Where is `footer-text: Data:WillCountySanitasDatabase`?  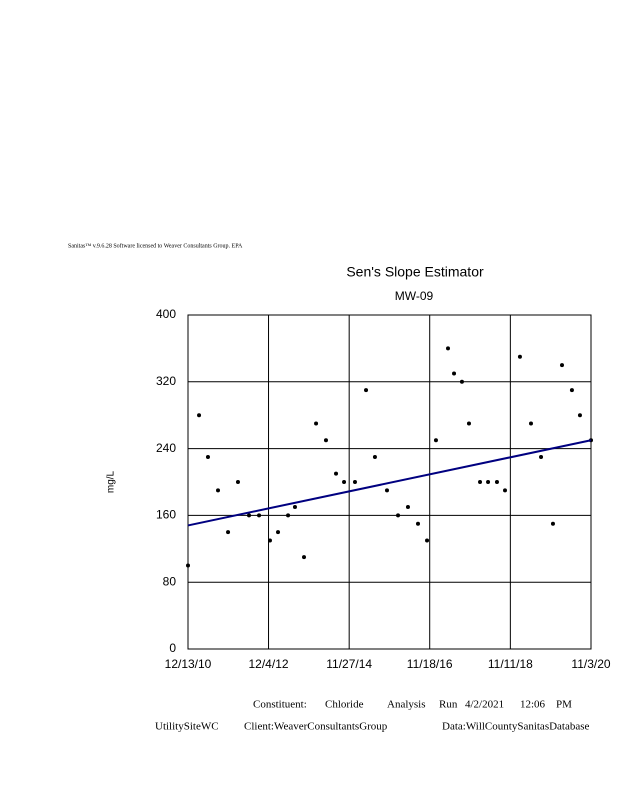
footer-text: Data:WillCountySanitasDatabase is located at coordinates (516, 727).